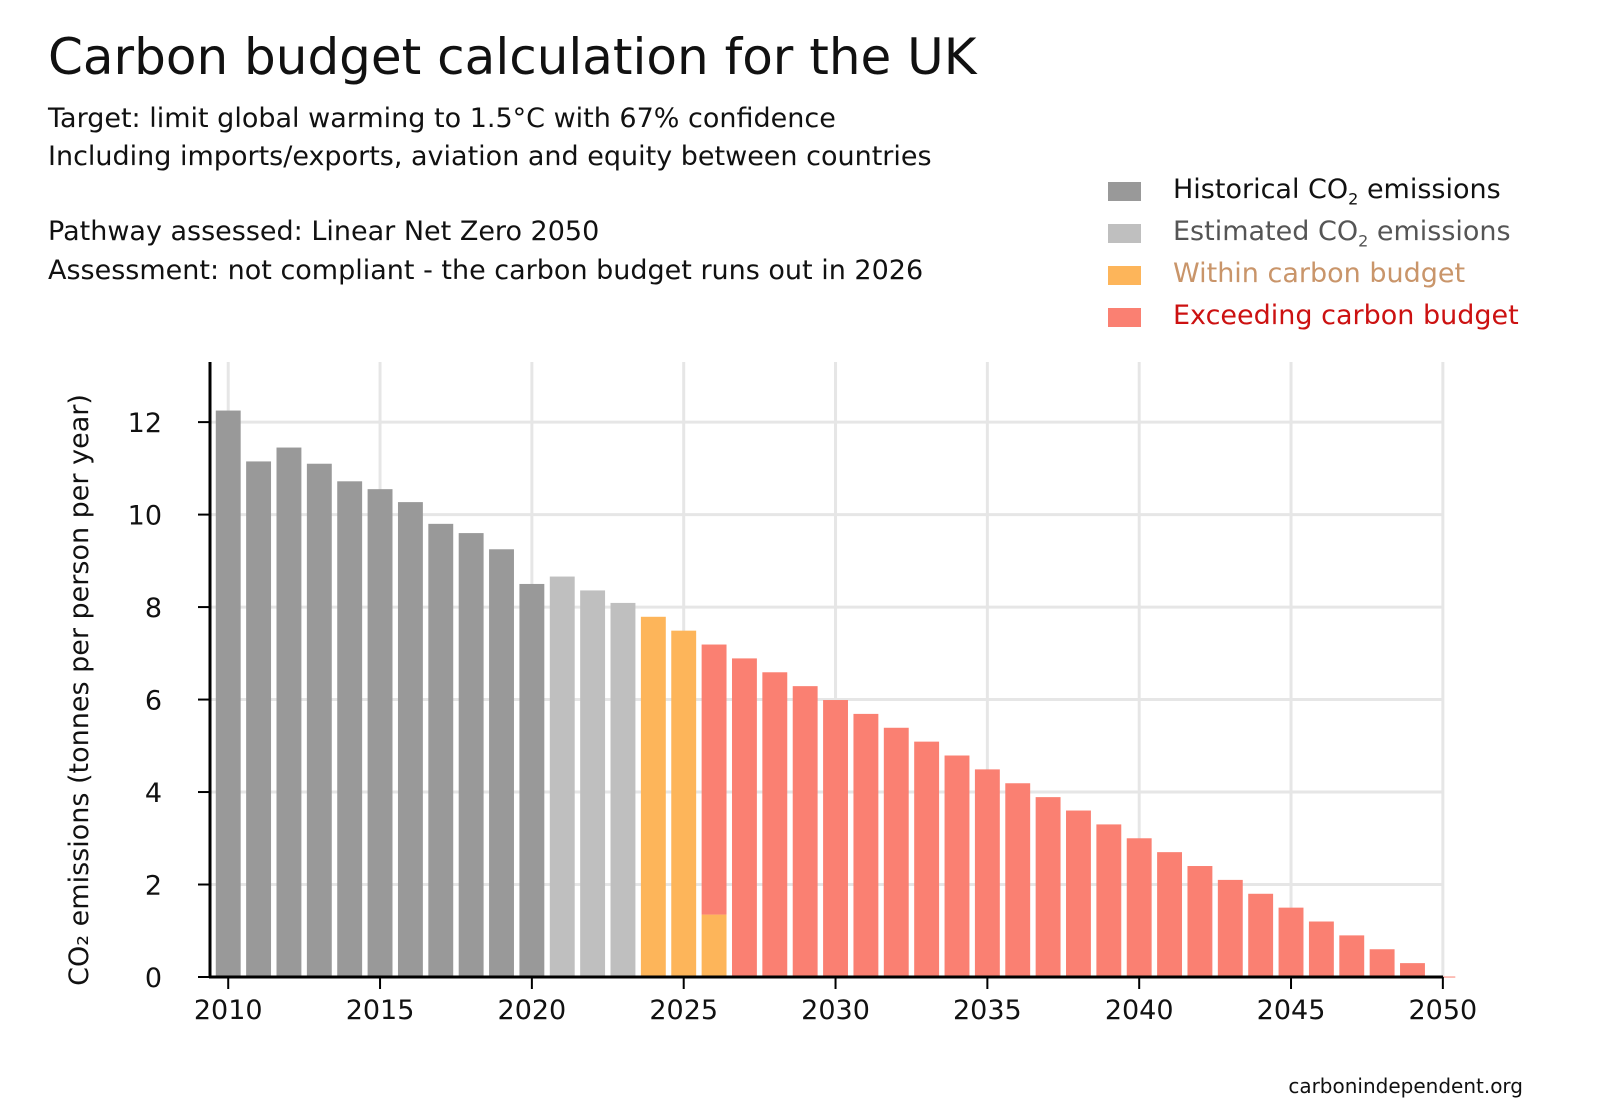 The height and width of the screenshot is (1120, 1600). Describe the element at coordinates (512, 57) in the screenshot. I see `chart-title: Carbon budget calculation for the UK` at that location.